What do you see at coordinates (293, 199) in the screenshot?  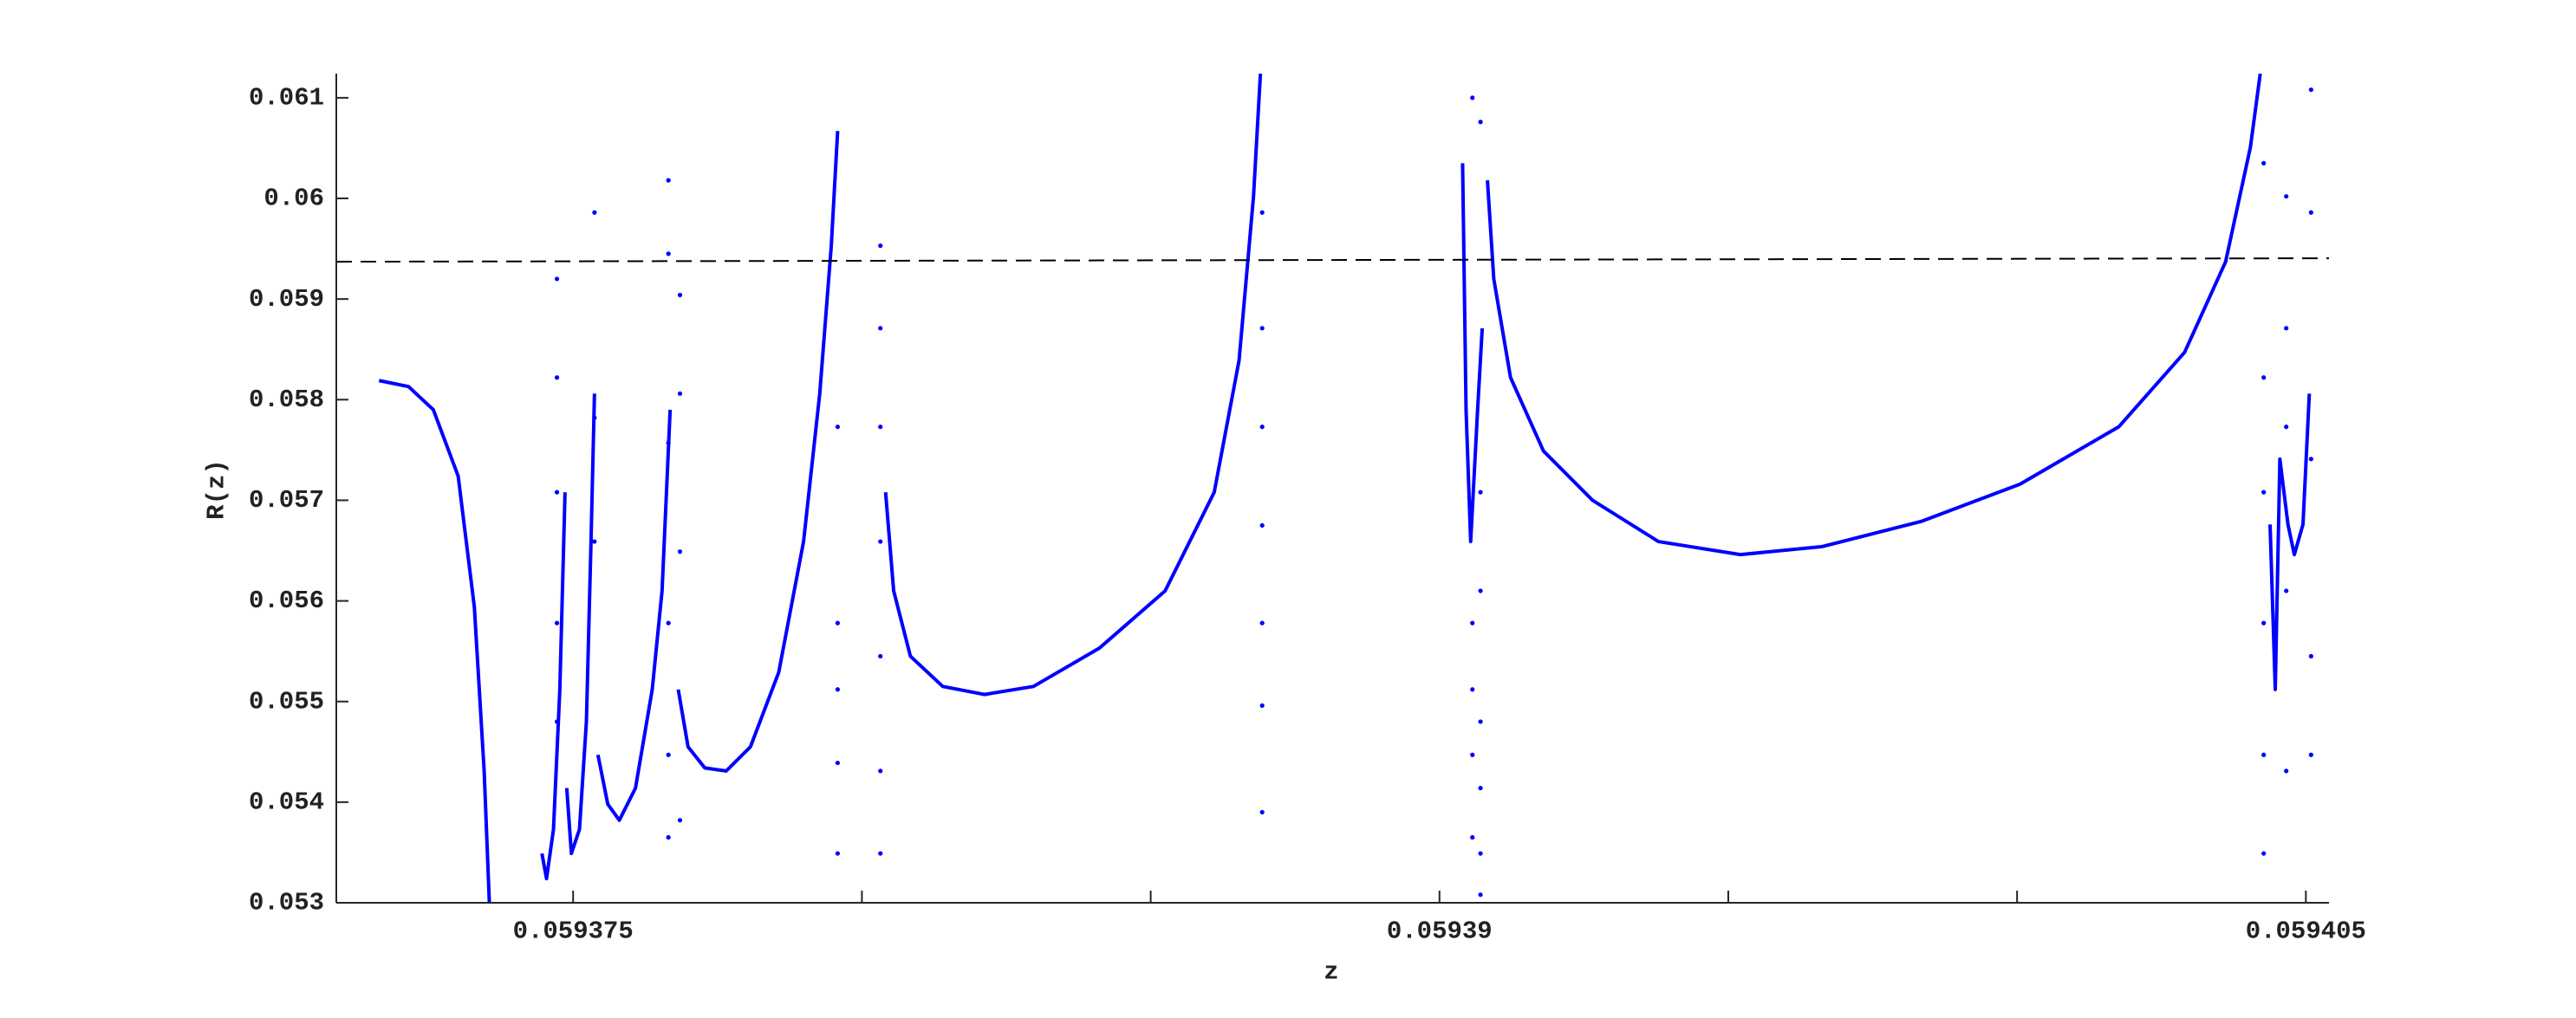 I see `y-tick-label: 0.06` at bounding box center [293, 199].